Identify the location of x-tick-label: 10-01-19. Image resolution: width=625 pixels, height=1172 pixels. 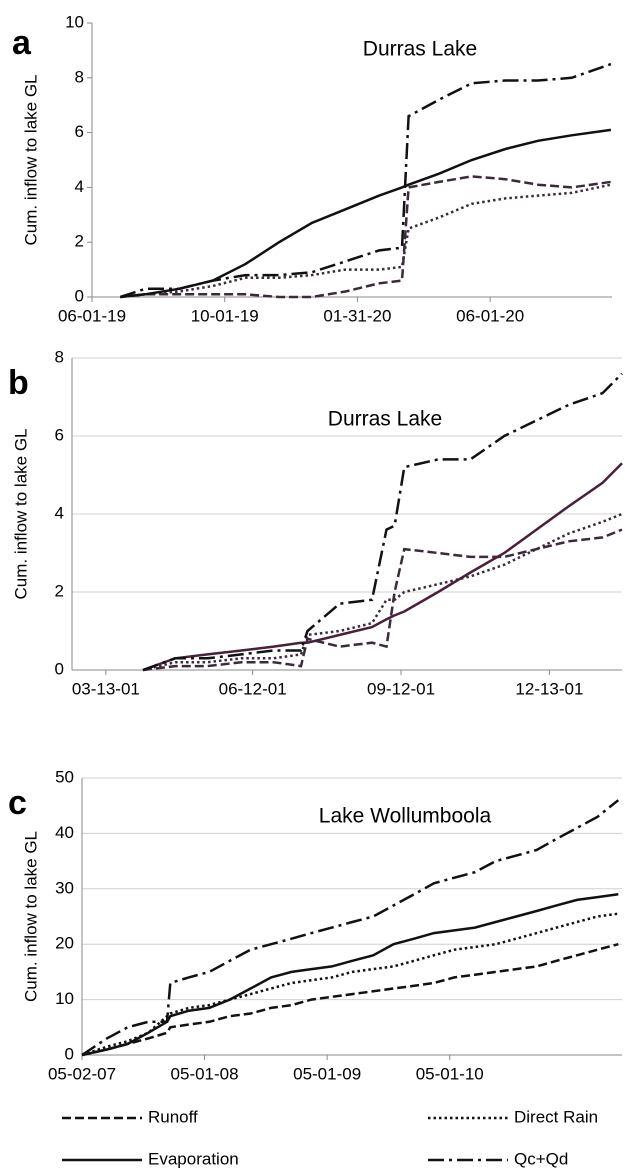
(225, 315).